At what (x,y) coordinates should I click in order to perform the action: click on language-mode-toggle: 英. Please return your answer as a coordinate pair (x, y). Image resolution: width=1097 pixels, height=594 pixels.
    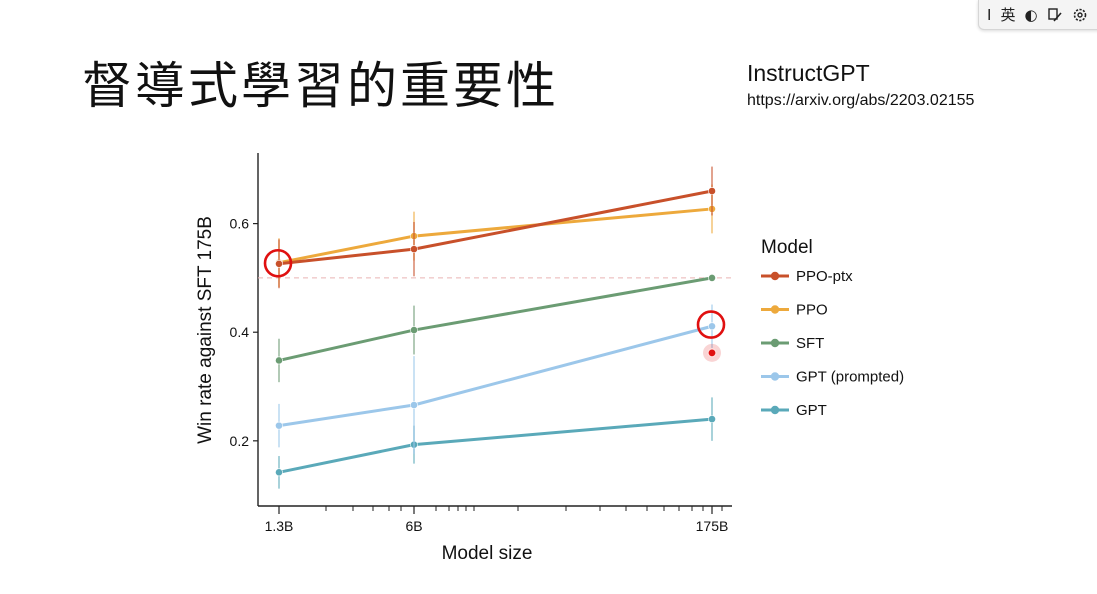
    Looking at the image, I should click on (1008, 15).